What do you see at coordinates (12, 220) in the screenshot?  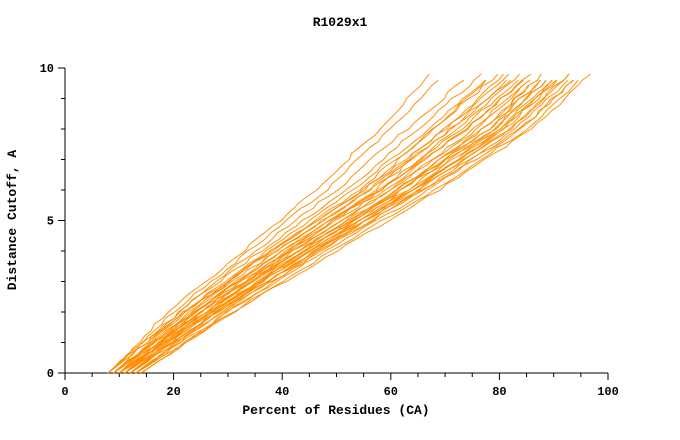 I see `y-axis-label: Distance Cutoff, A` at bounding box center [12, 220].